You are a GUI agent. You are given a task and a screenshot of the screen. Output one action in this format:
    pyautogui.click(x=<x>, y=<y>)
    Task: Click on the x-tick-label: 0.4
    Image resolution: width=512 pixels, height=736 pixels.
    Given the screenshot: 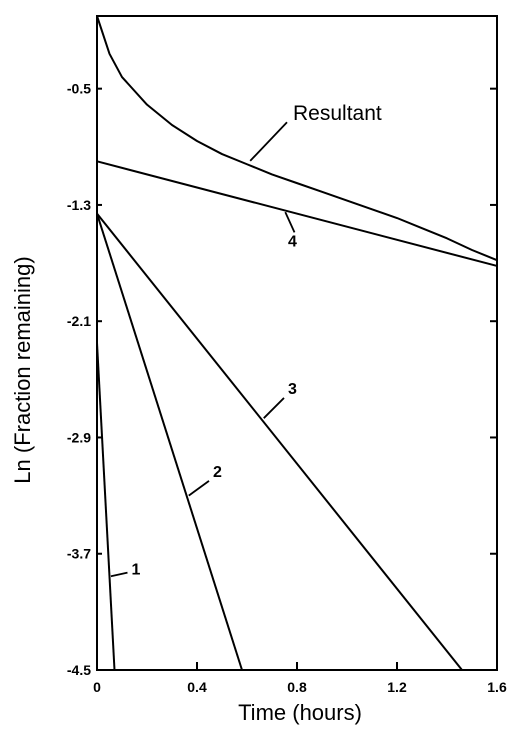 What is the action you would take?
    pyautogui.click(x=197, y=687)
    